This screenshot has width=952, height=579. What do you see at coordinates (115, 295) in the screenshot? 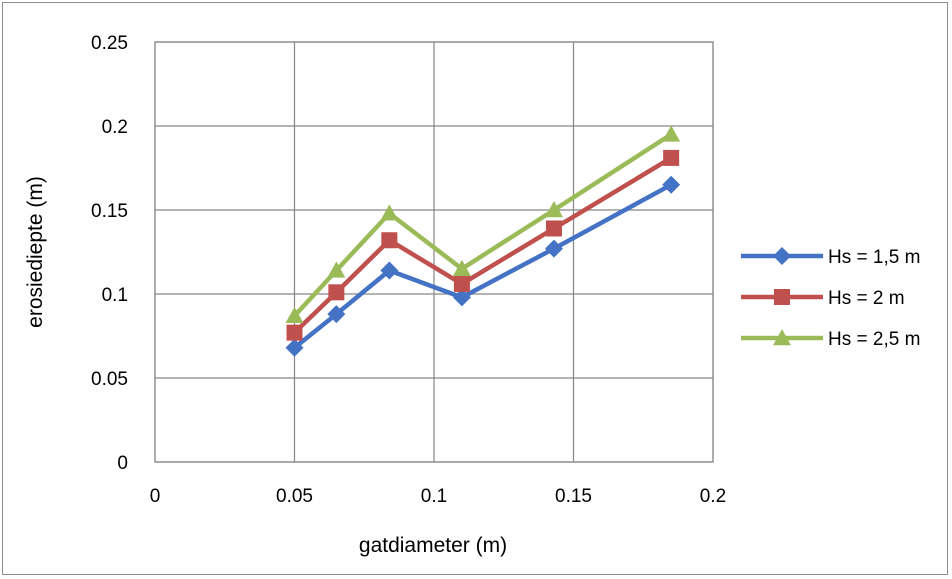
I see `y-tick-label: 0.1` at bounding box center [115, 295].